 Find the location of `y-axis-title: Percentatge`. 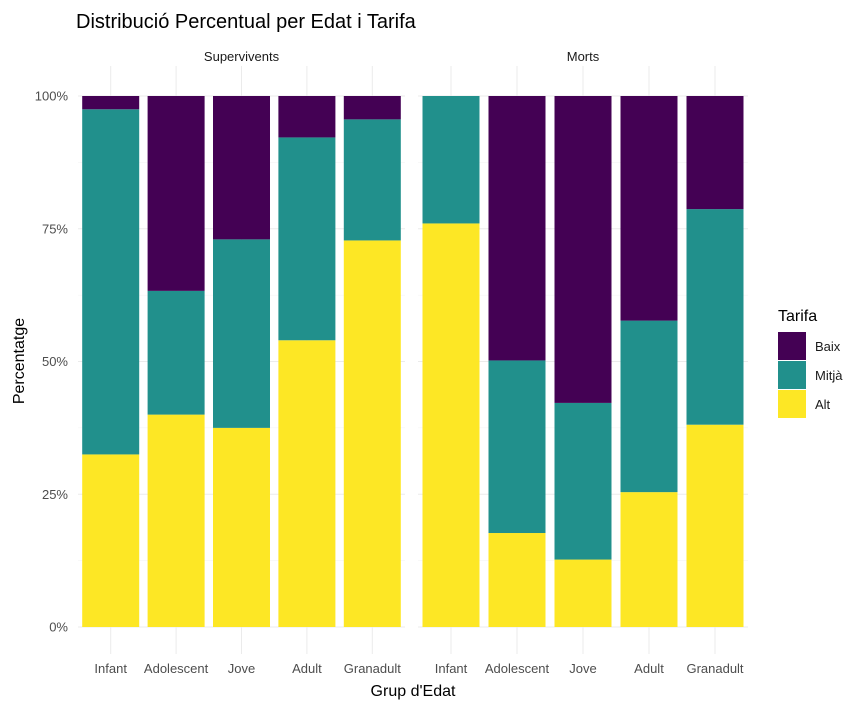

y-axis-title: Percentatge is located at coordinates (19, 361).